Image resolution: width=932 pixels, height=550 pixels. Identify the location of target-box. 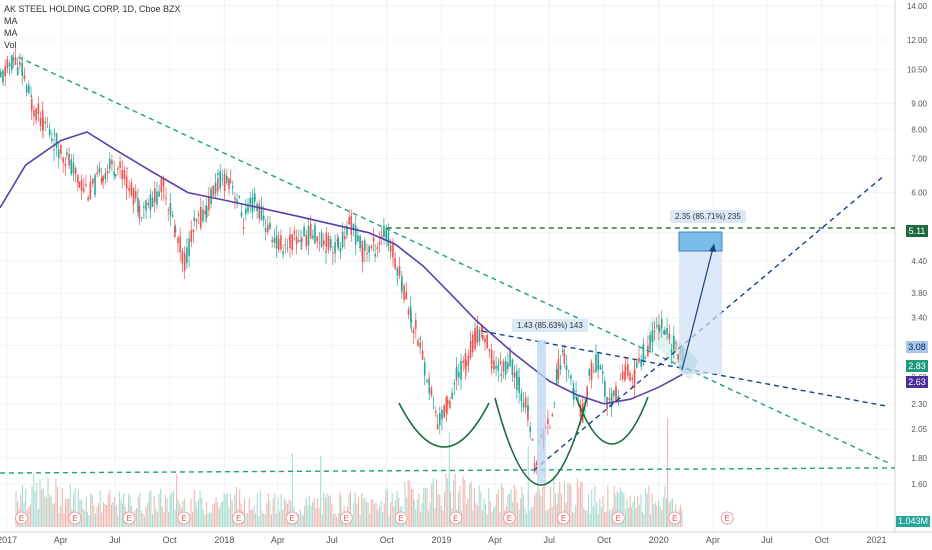
(700, 241).